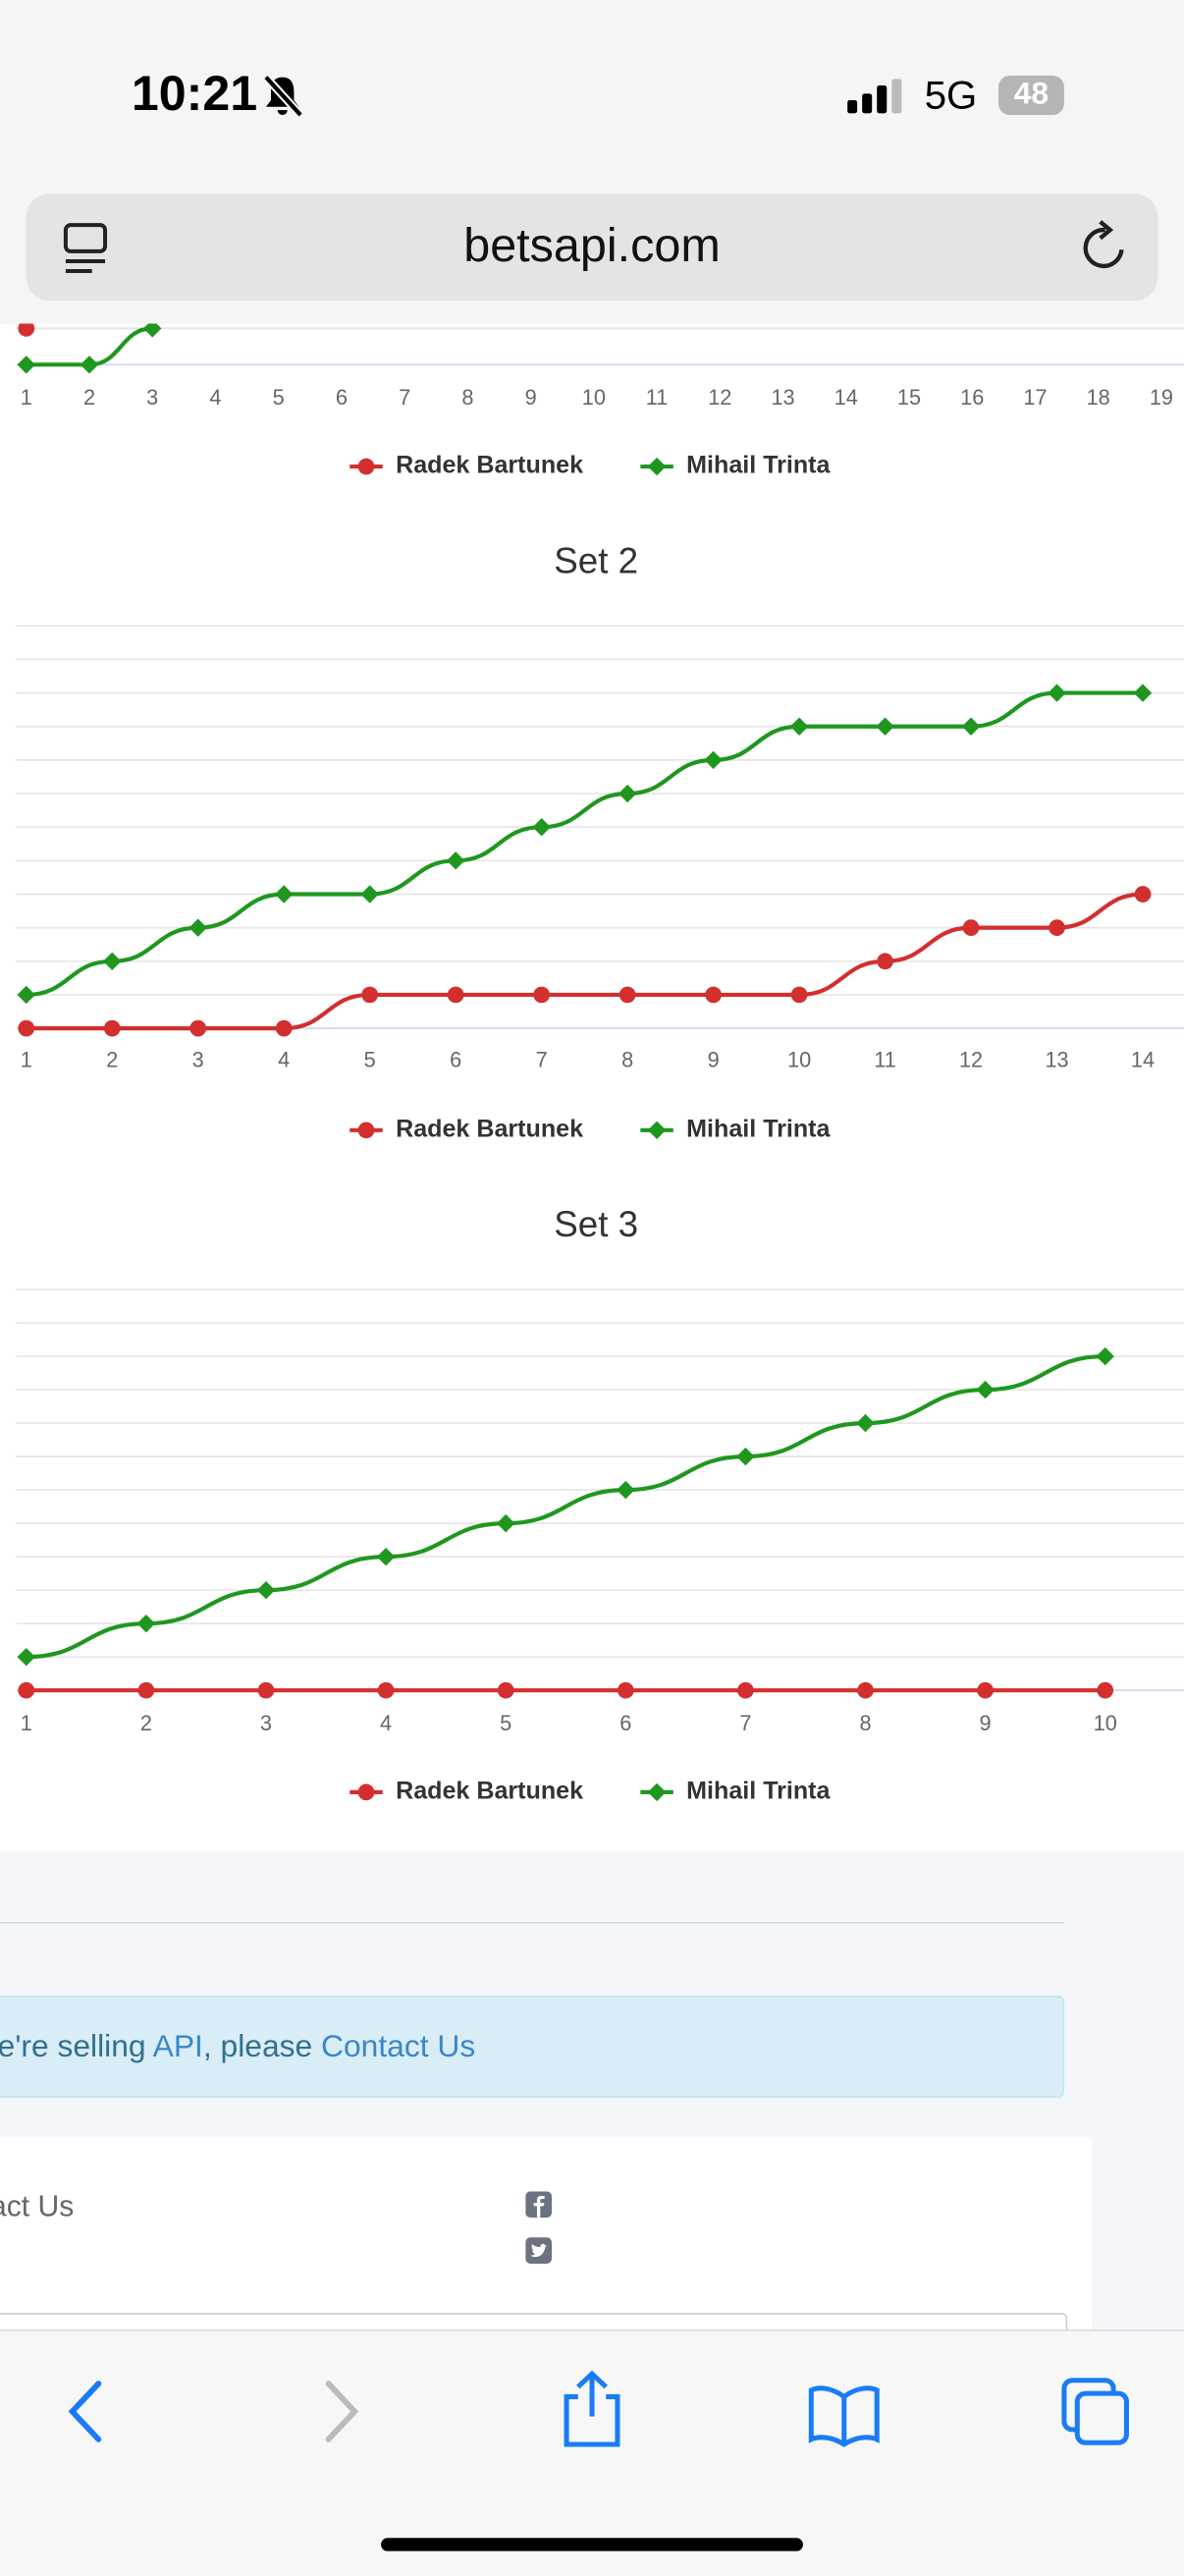  Describe the element at coordinates (592, 2544) in the screenshot. I see `home-indicator` at that location.